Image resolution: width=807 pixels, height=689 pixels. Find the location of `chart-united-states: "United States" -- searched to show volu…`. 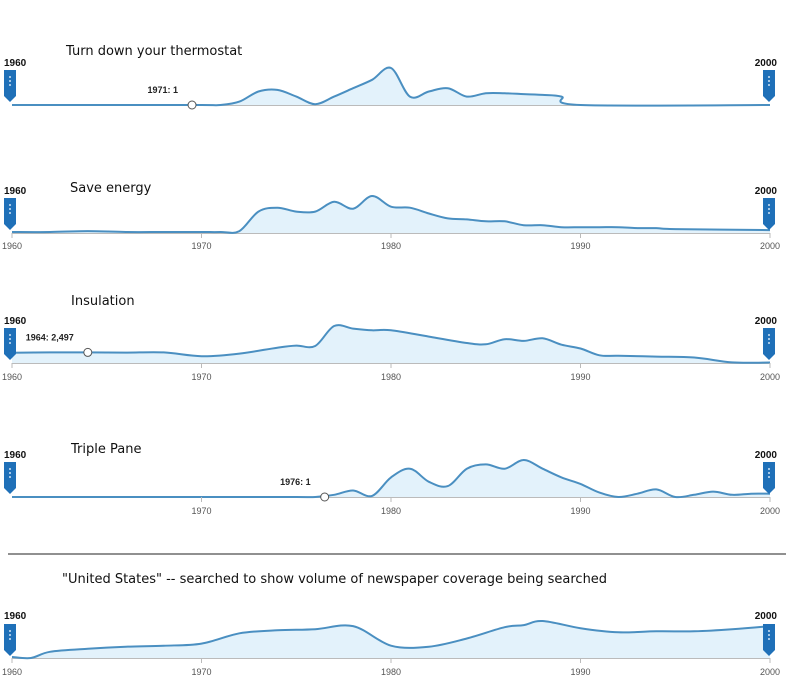

chart-united-states: "United States" -- searched to show volu… is located at coordinates (391, 624).